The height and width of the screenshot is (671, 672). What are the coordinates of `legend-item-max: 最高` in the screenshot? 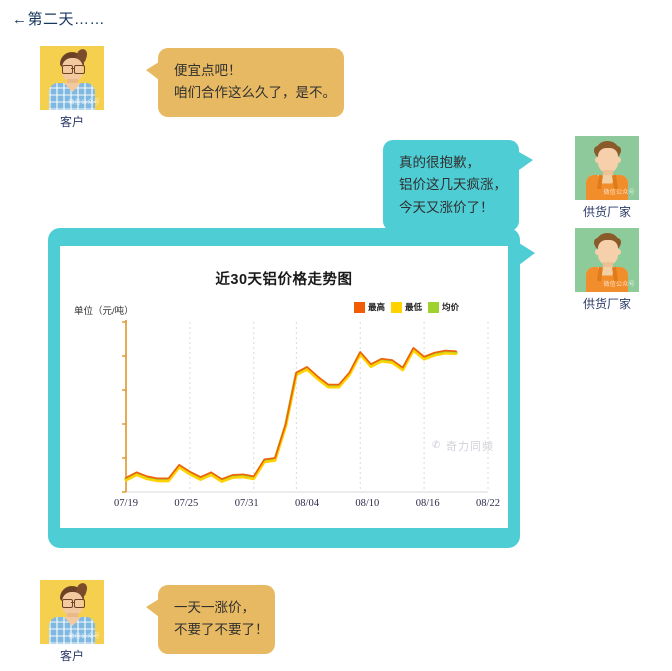 It's located at (369, 307).